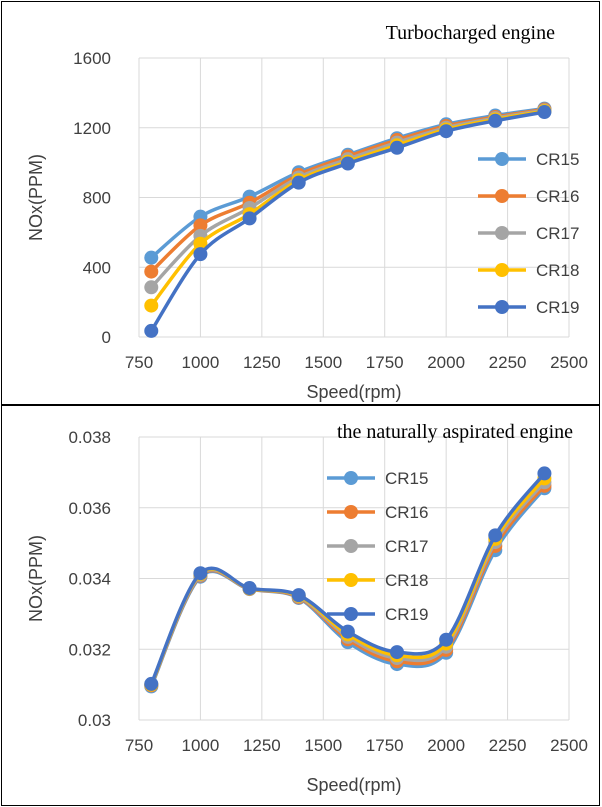 The image size is (602, 807). What do you see at coordinates (89, 579) in the screenshot?
I see `y-tick-label: 0.034` at bounding box center [89, 579].